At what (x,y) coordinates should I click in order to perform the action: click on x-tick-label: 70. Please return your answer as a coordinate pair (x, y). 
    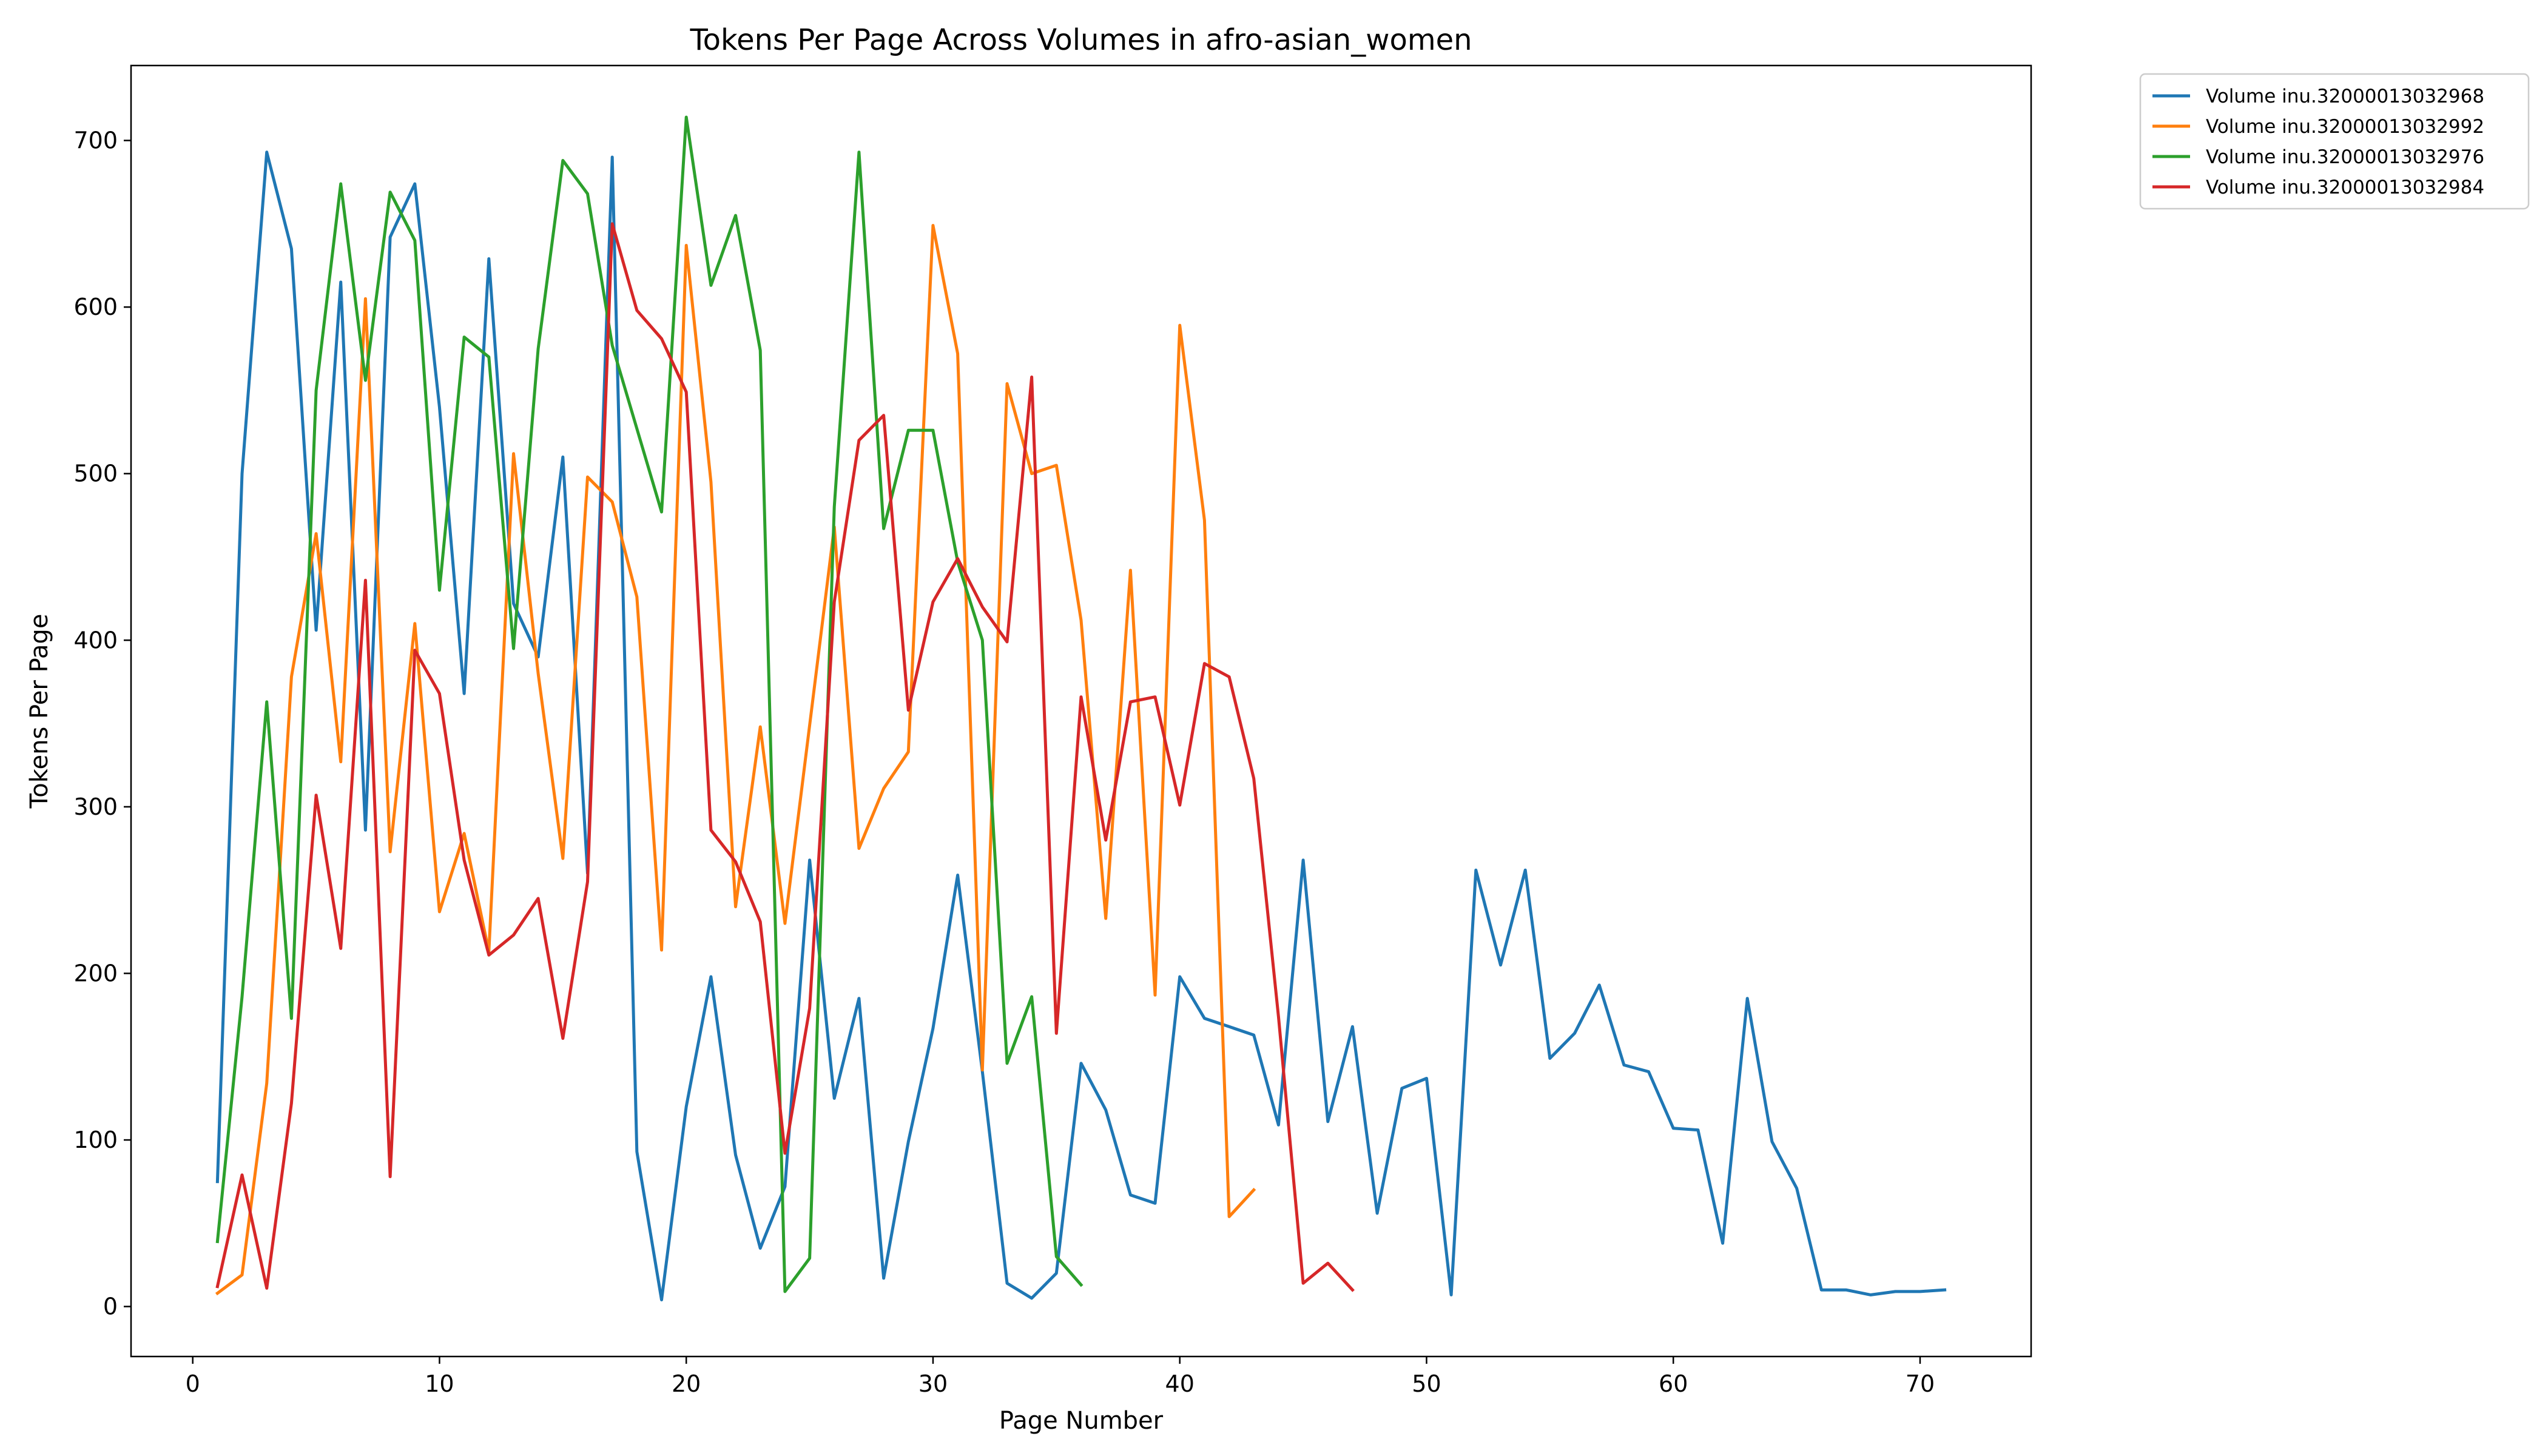
    Looking at the image, I should click on (1920, 1383).